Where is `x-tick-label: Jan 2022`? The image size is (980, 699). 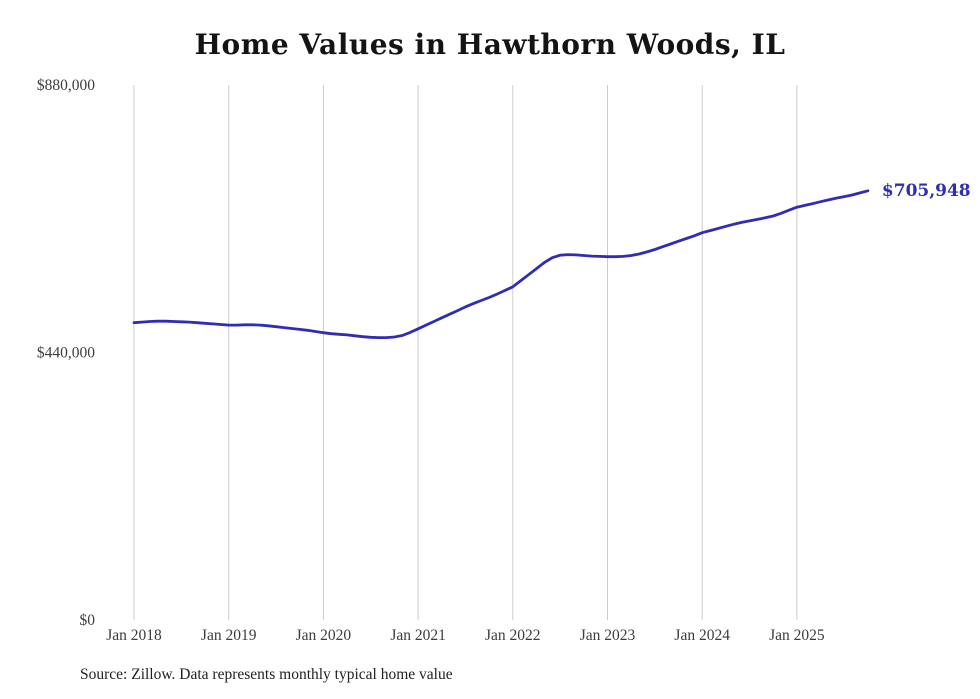 x-tick-label: Jan 2022 is located at coordinates (513, 635).